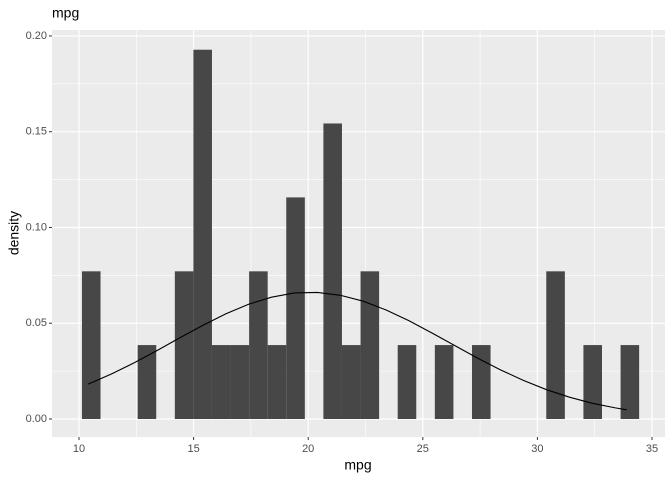  What do you see at coordinates (65, 13) in the screenshot?
I see `chart-title: mpg` at bounding box center [65, 13].